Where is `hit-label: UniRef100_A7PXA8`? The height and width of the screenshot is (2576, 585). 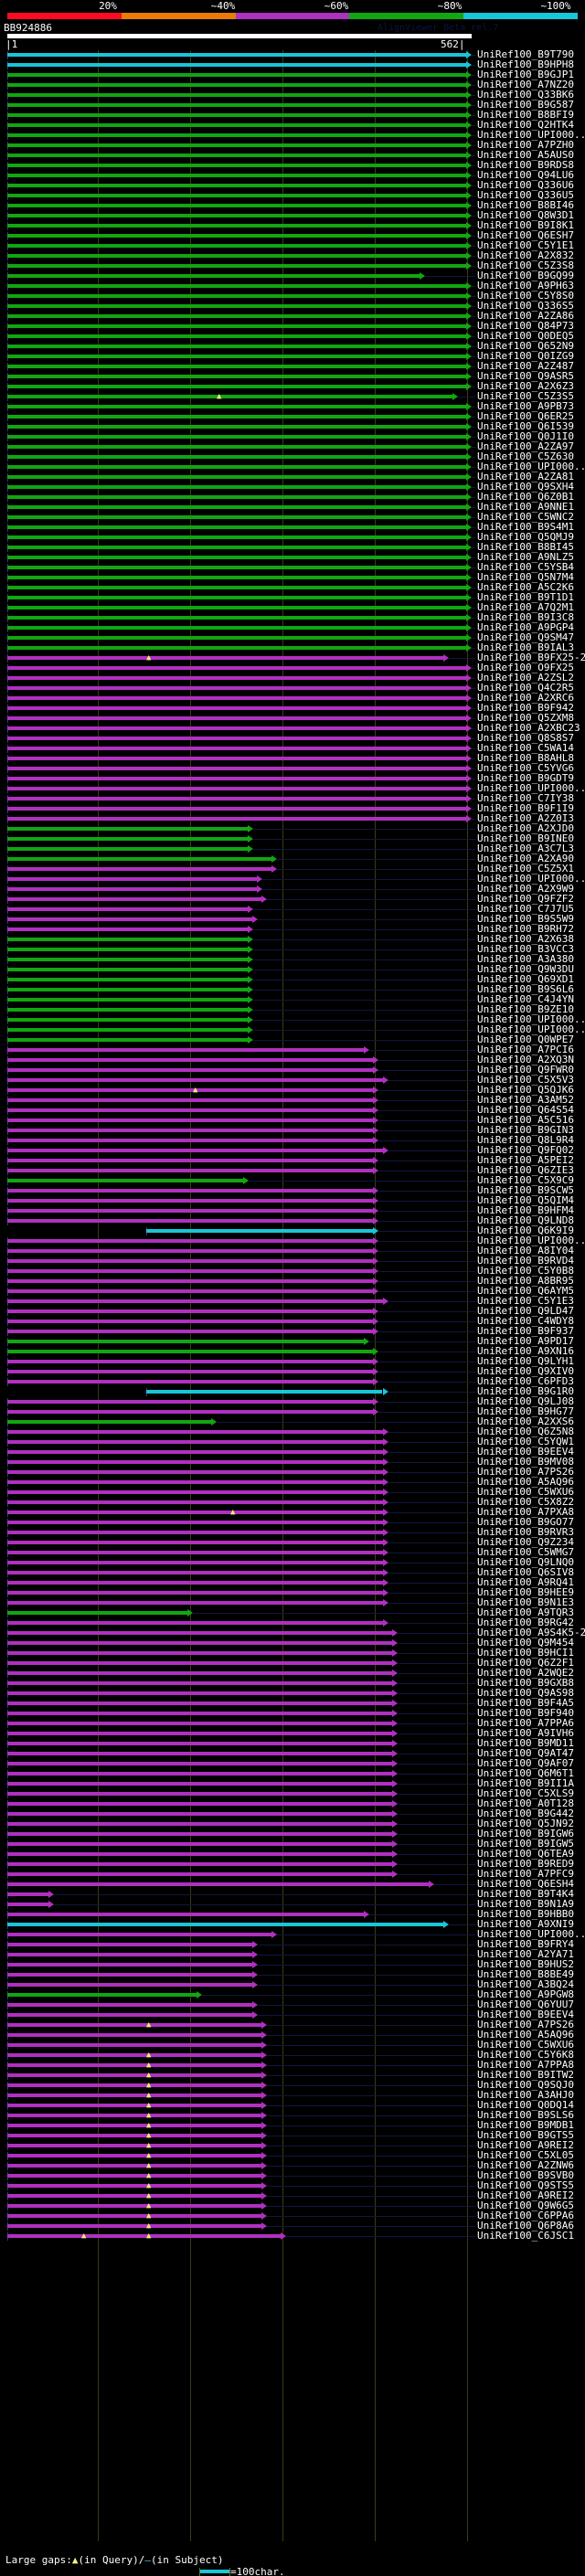 hit-label: UniRef100_A7PXA8 is located at coordinates (525, 1512).